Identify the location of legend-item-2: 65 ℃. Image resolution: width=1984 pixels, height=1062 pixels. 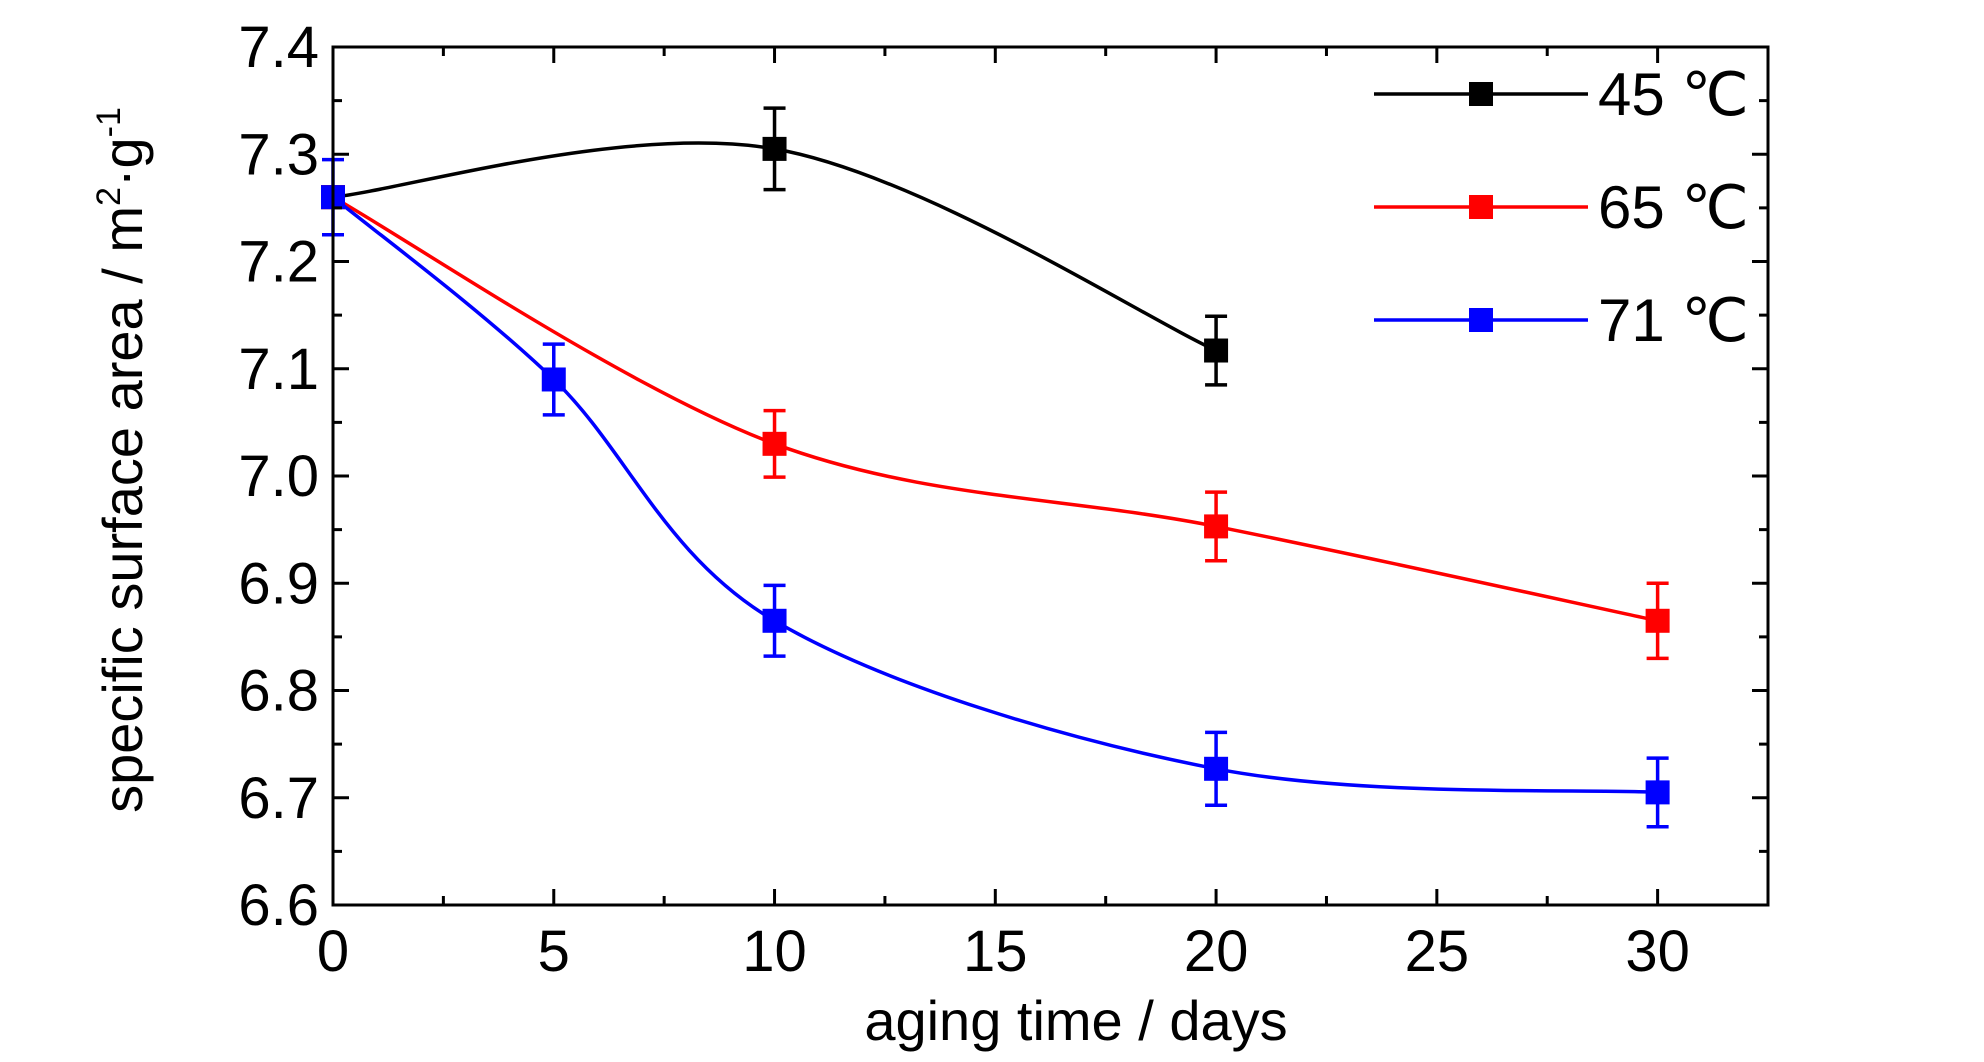
(1561, 207).